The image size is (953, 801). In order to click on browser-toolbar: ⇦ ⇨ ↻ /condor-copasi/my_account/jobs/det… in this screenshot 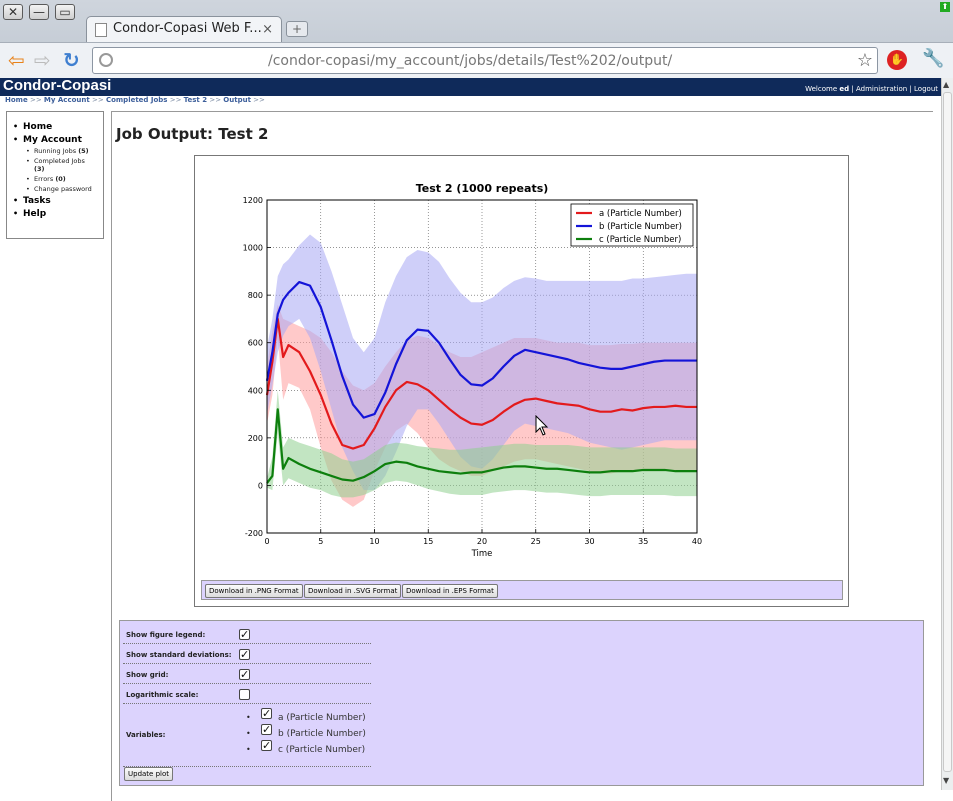, I will do `click(476, 60)`.